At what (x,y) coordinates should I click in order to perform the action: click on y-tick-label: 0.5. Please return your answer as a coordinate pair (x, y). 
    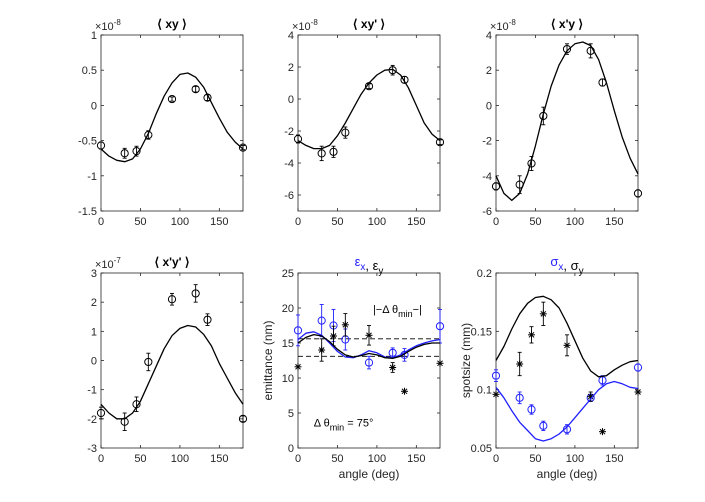
    Looking at the image, I should click on (89, 71).